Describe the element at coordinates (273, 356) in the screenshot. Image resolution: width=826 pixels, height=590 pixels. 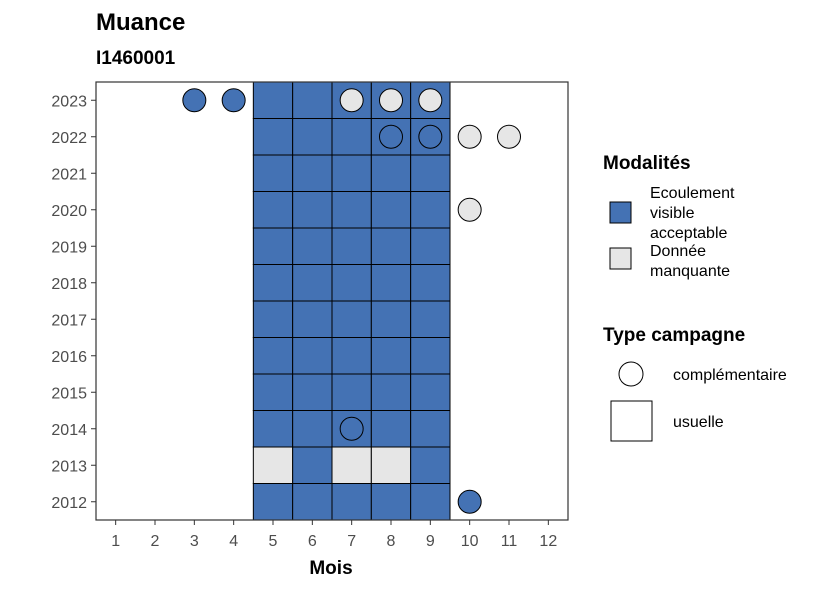
I see `tile-2016-5-ecoulement-visible-acceptable` at that location.